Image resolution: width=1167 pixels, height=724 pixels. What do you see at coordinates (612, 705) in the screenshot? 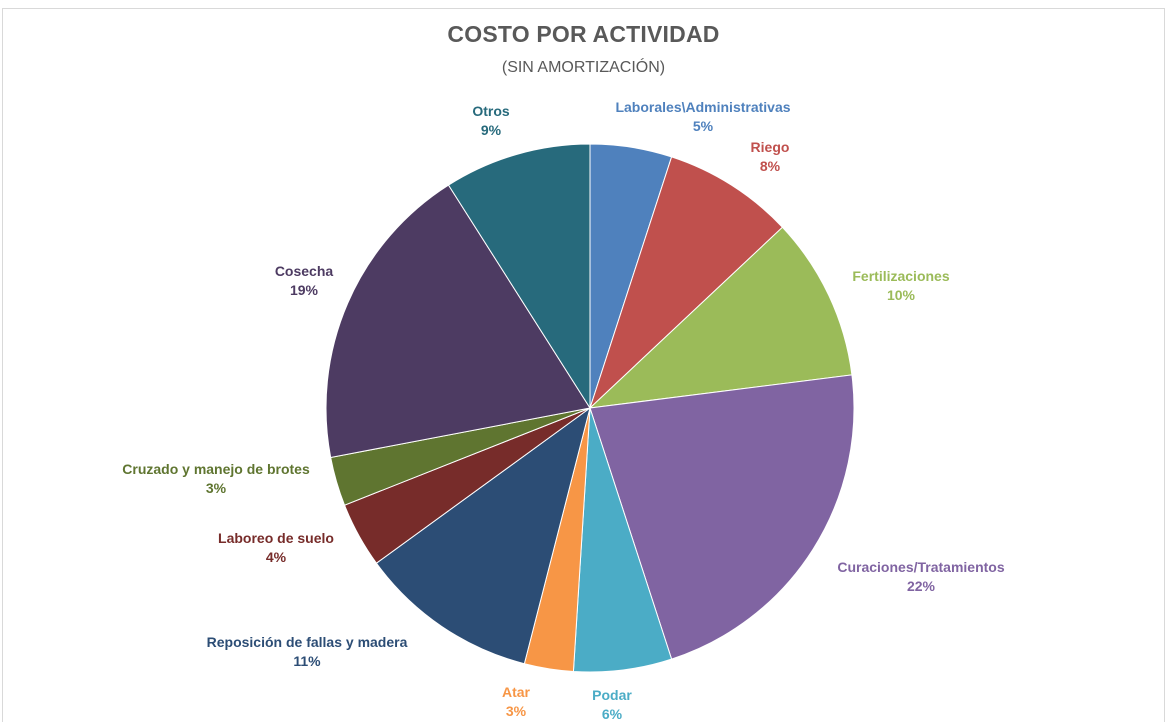
I see `slice-label: Podar 6%` at bounding box center [612, 705].